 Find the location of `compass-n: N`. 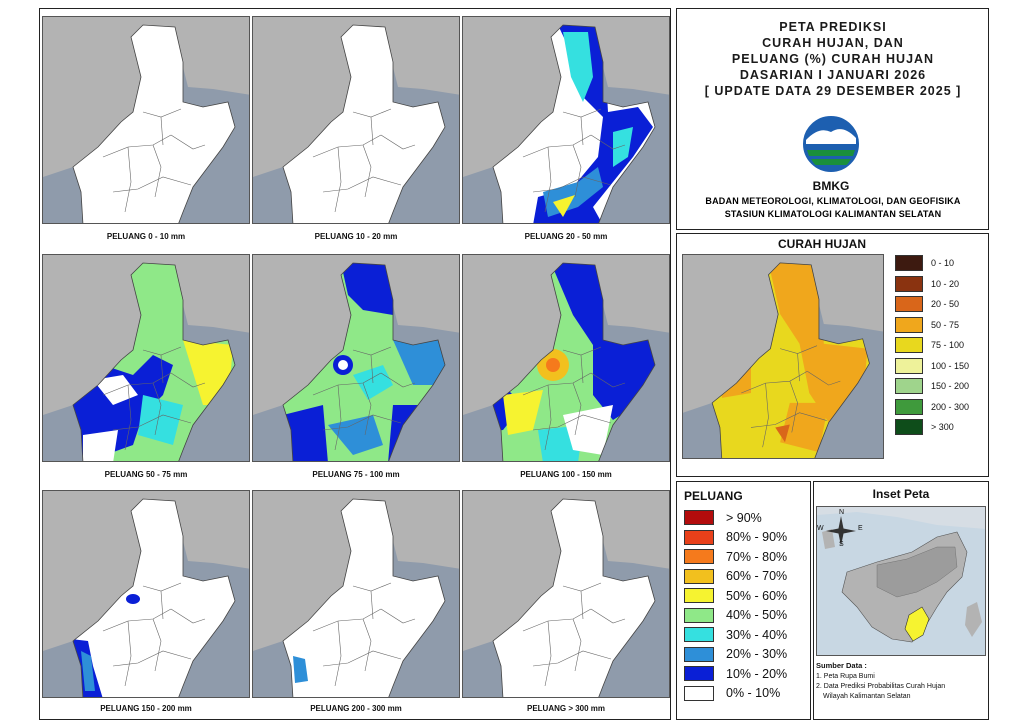

compass-n: N is located at coordinates (842, 512).